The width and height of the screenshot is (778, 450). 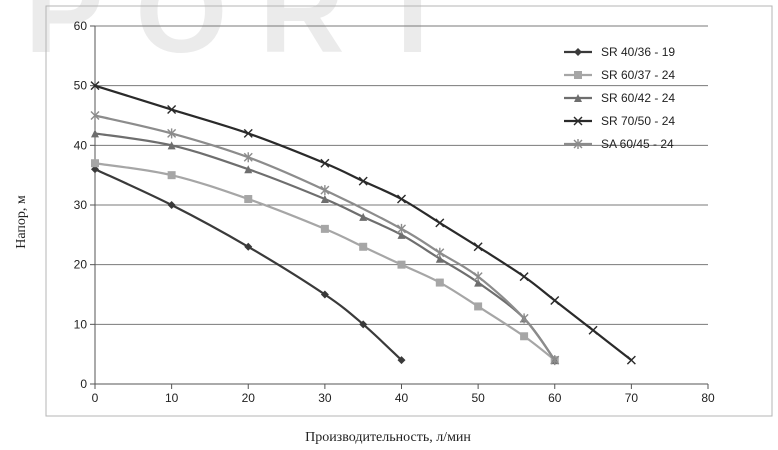 What do you see at coordinates (240, 39) in the screenshot?
I see `watermark-text: IPORT` at bounding box center [240, 39].